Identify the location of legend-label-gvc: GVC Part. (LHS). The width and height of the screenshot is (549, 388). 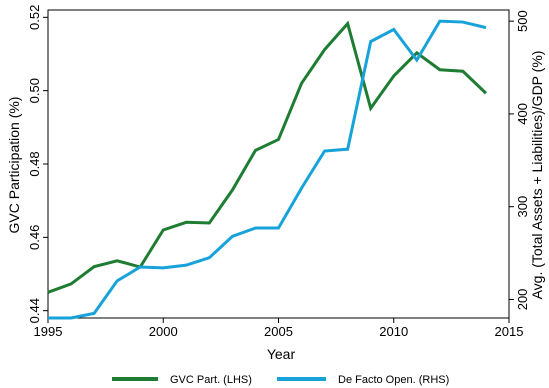
(211, 380).